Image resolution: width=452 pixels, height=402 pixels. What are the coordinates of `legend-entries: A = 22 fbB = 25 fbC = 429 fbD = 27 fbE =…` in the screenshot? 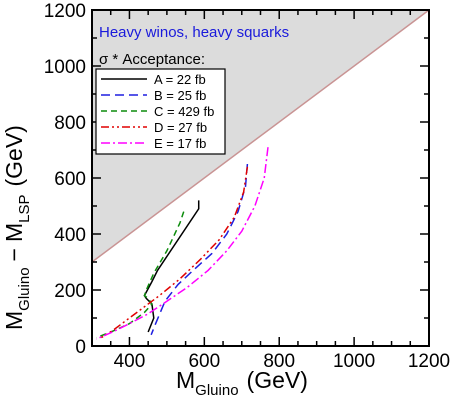 It's located at (157, 111).